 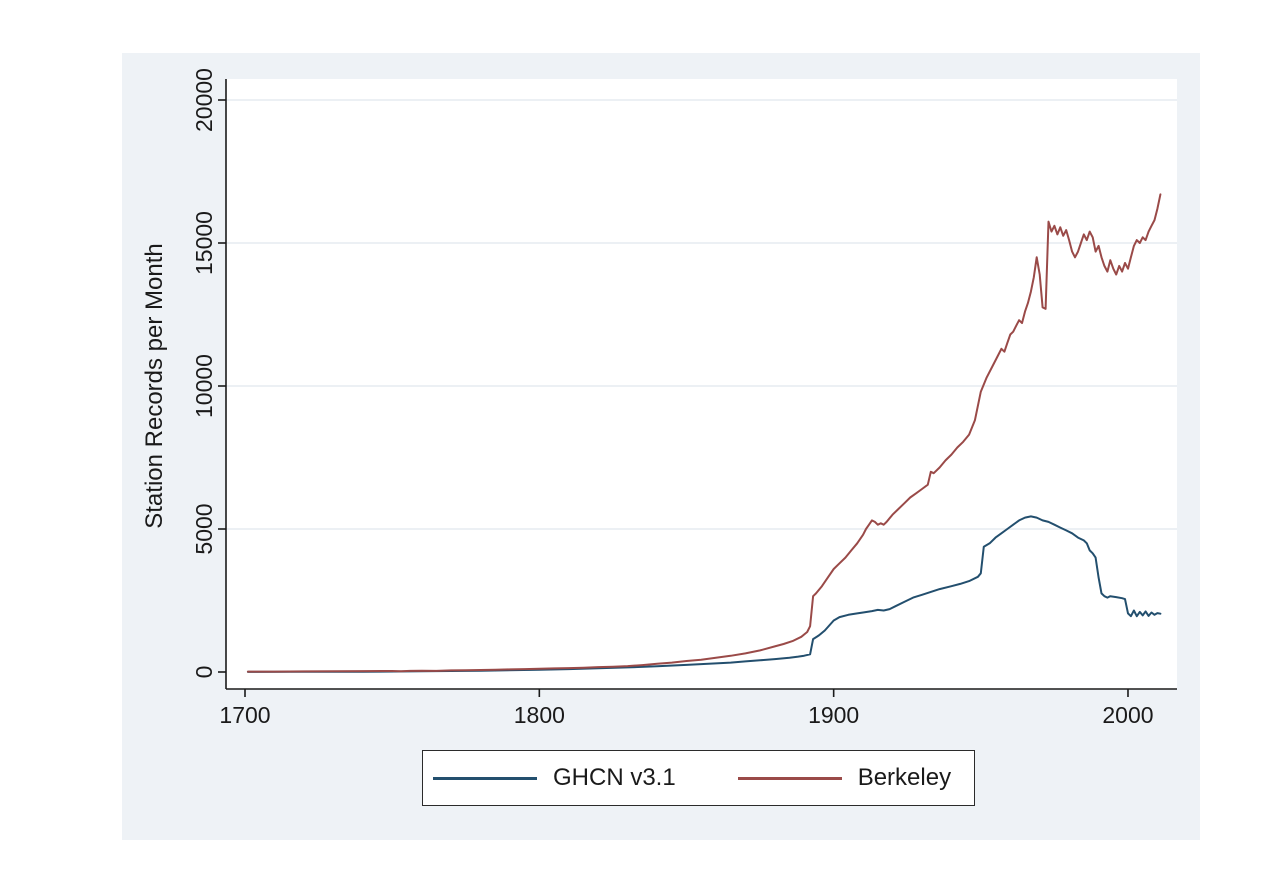 What do you see at coordinates (789, 778) in the screenshot?
I see `berkeley-line-sample` at bounding box center [789, 778].